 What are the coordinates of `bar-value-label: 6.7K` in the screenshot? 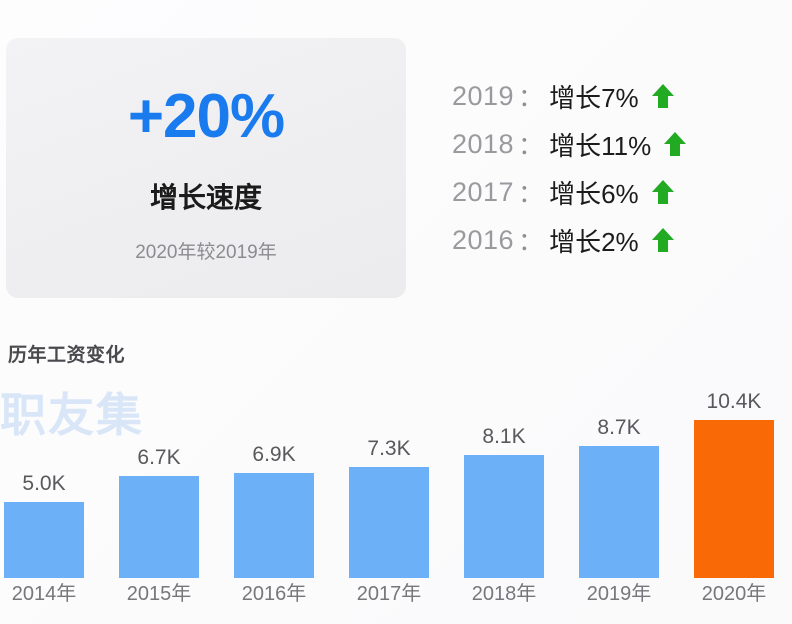 It's located at (159, 457).